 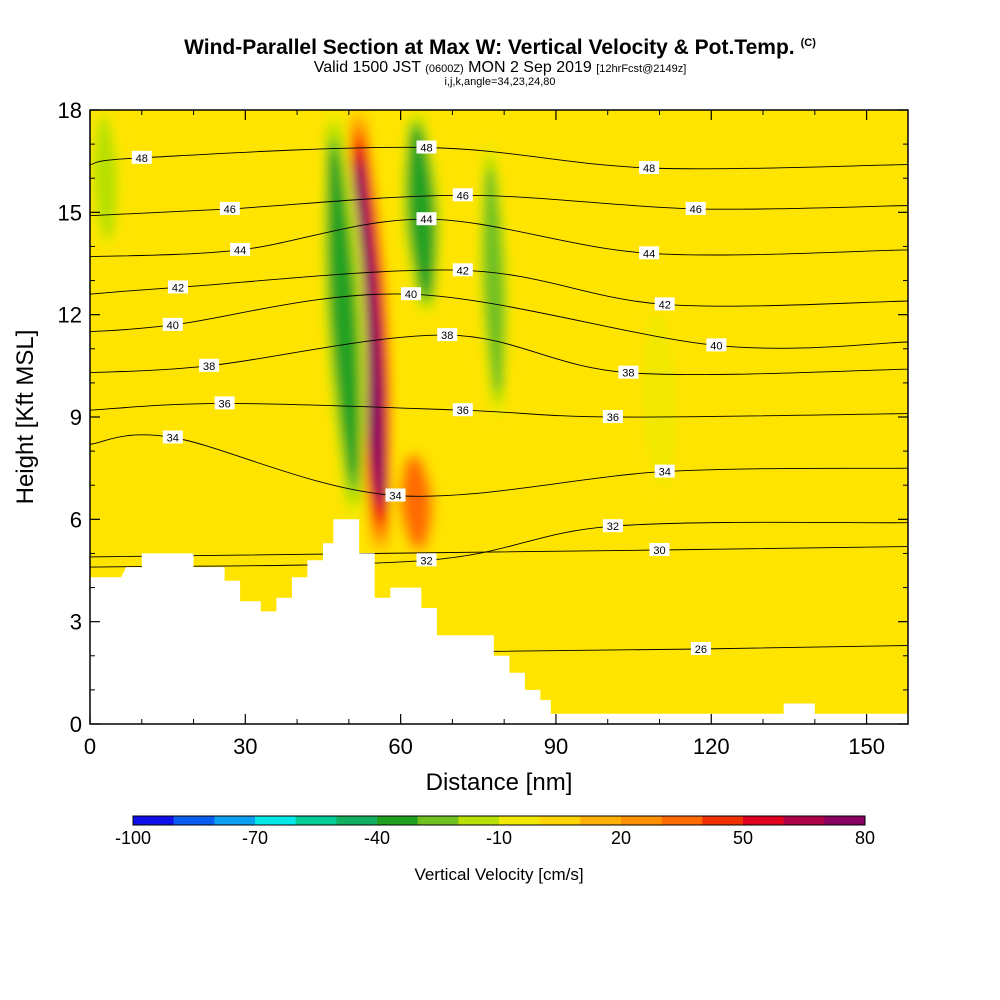 I want to click on contour-label-text: 48, so click(x=142, y=159).